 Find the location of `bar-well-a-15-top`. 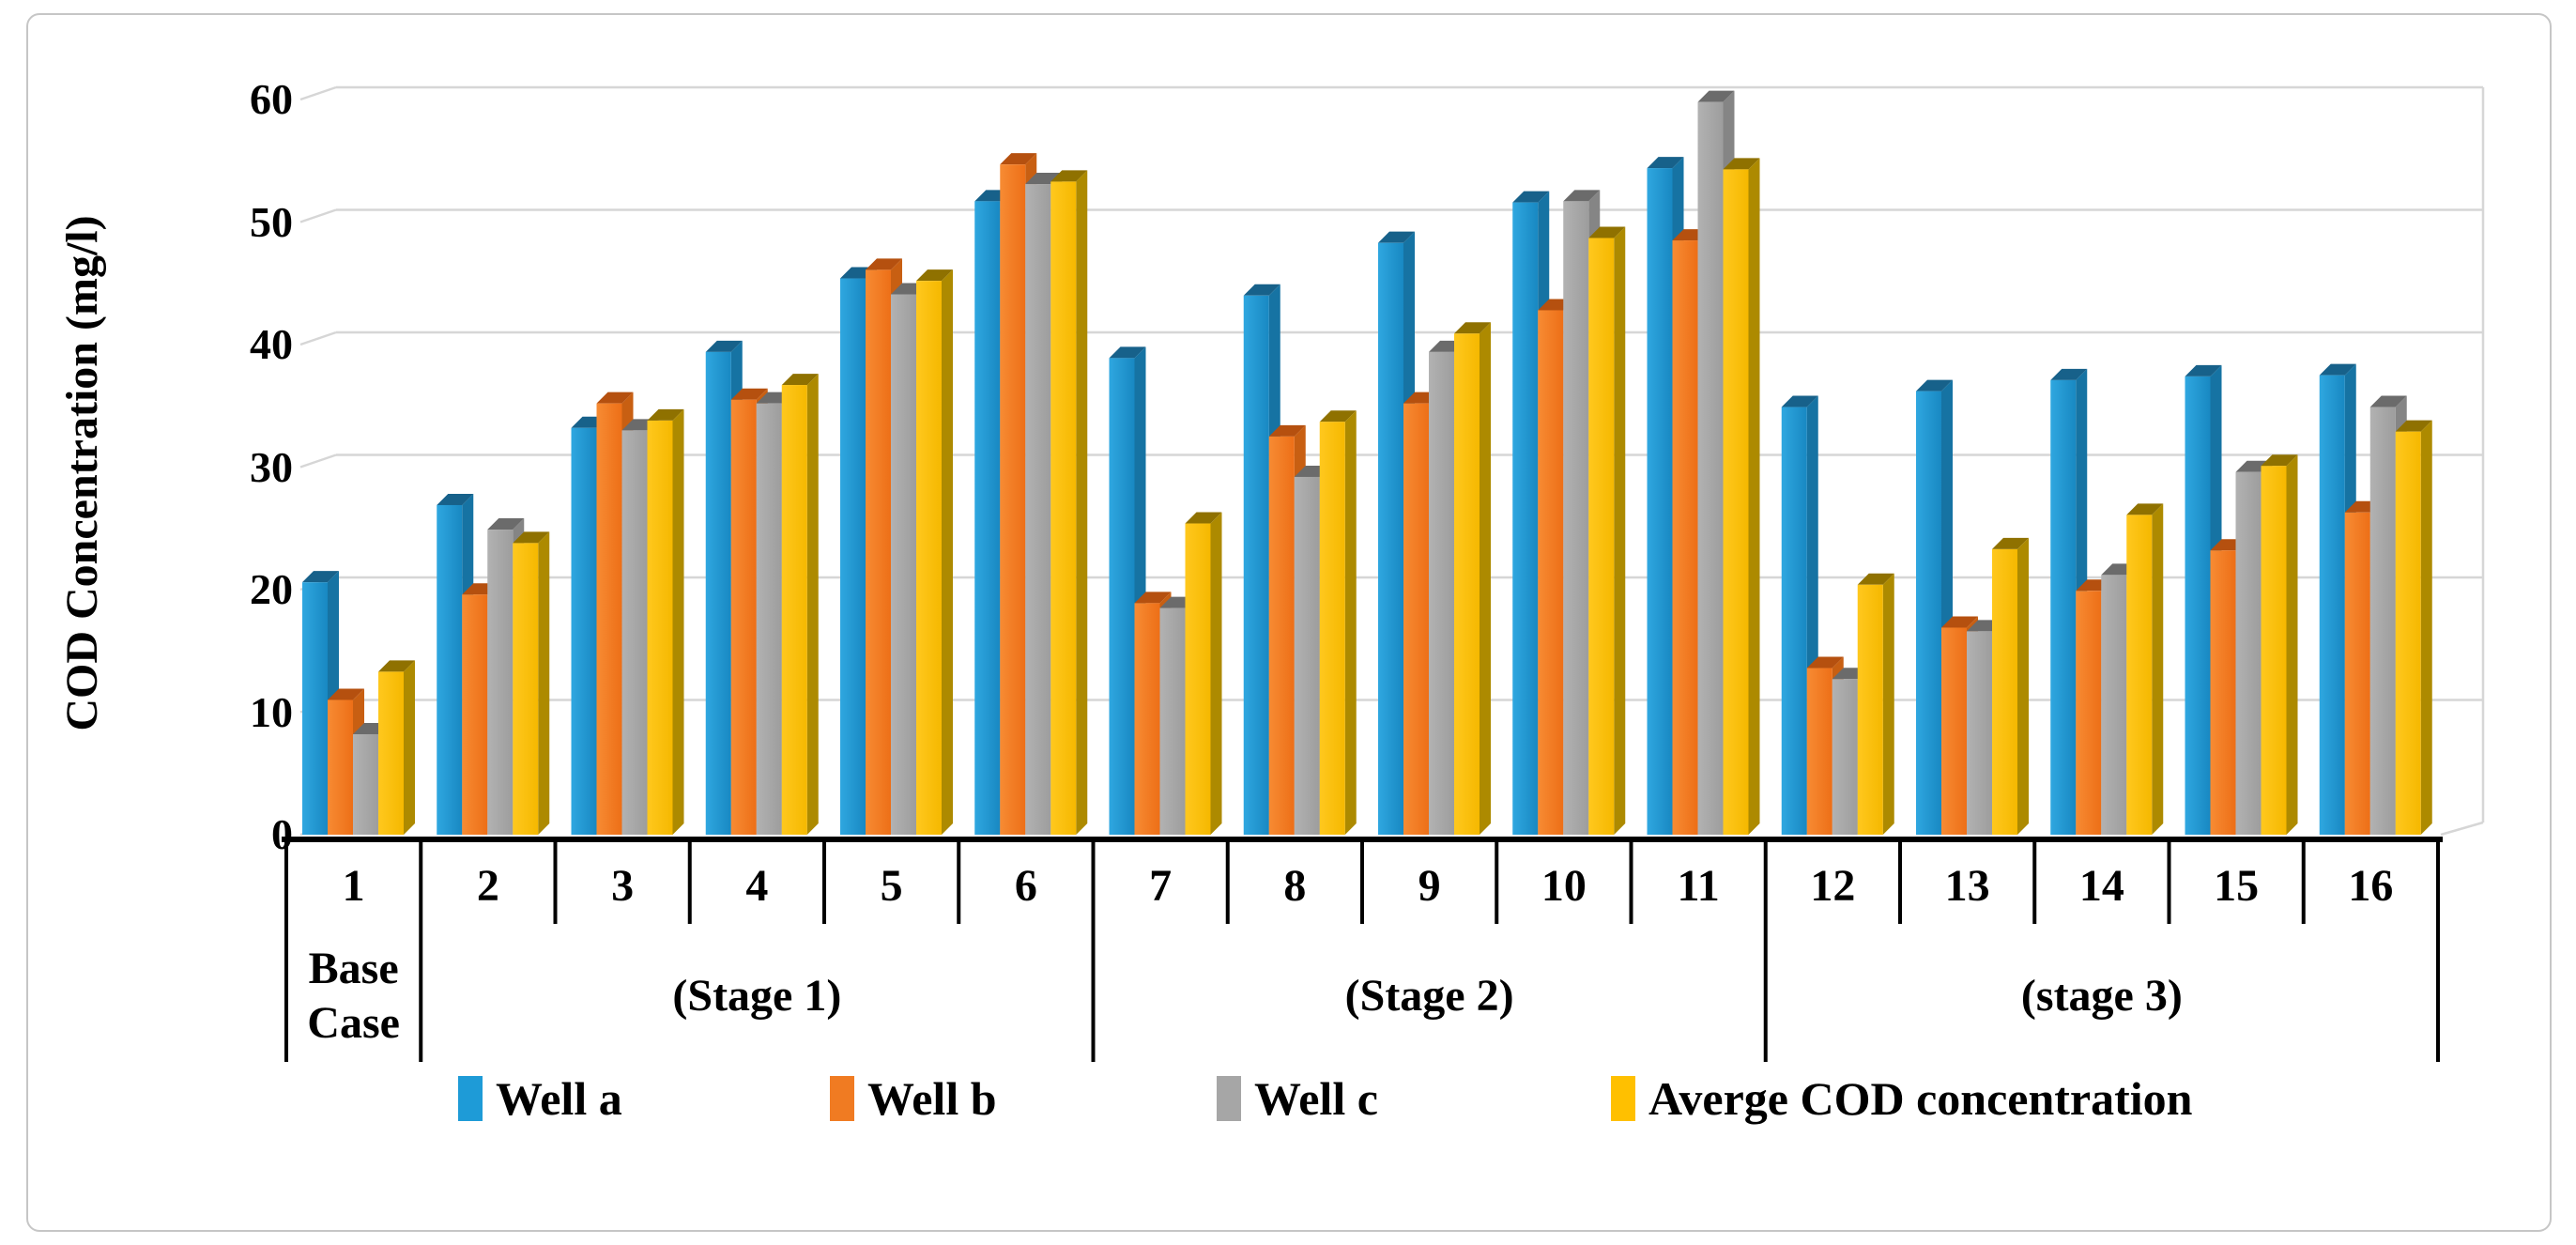

bar-well-a-15-top is located at coordinates (2203, 370).